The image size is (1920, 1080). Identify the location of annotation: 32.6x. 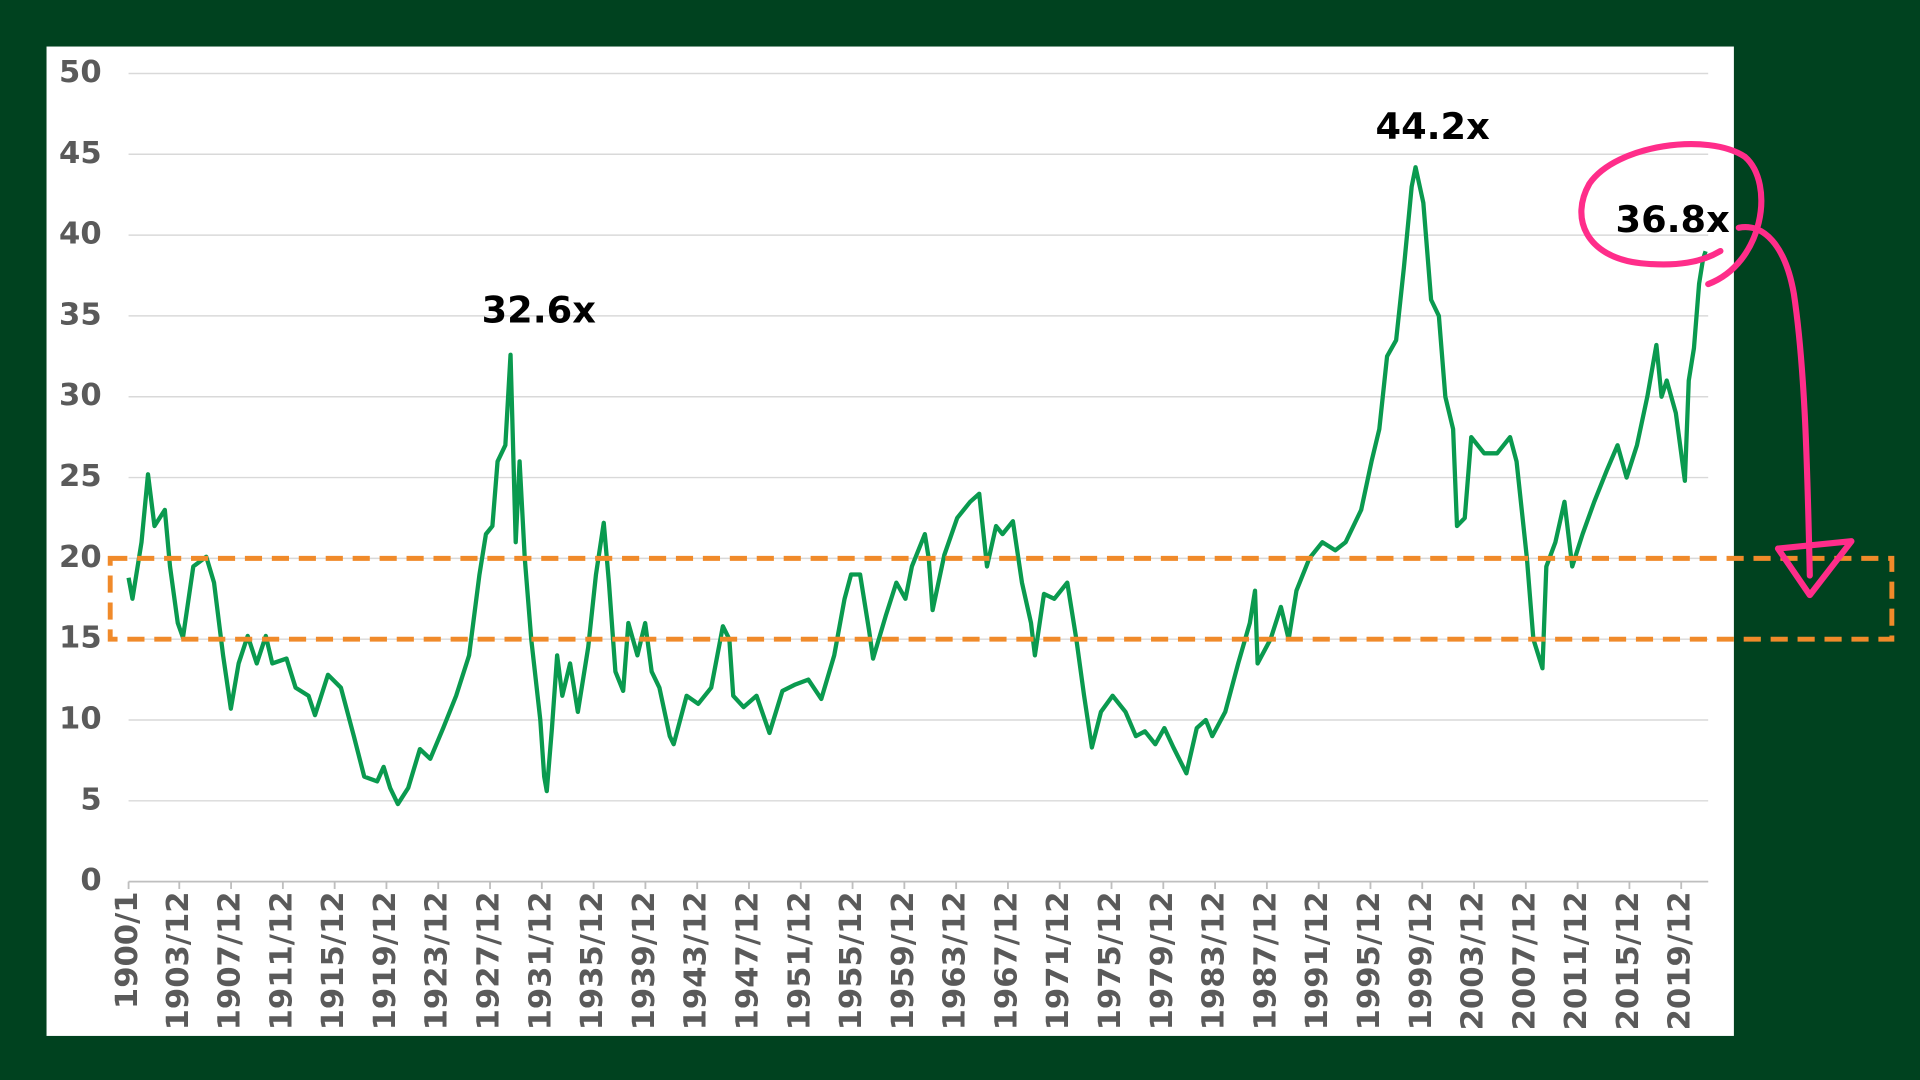
(539, 310).